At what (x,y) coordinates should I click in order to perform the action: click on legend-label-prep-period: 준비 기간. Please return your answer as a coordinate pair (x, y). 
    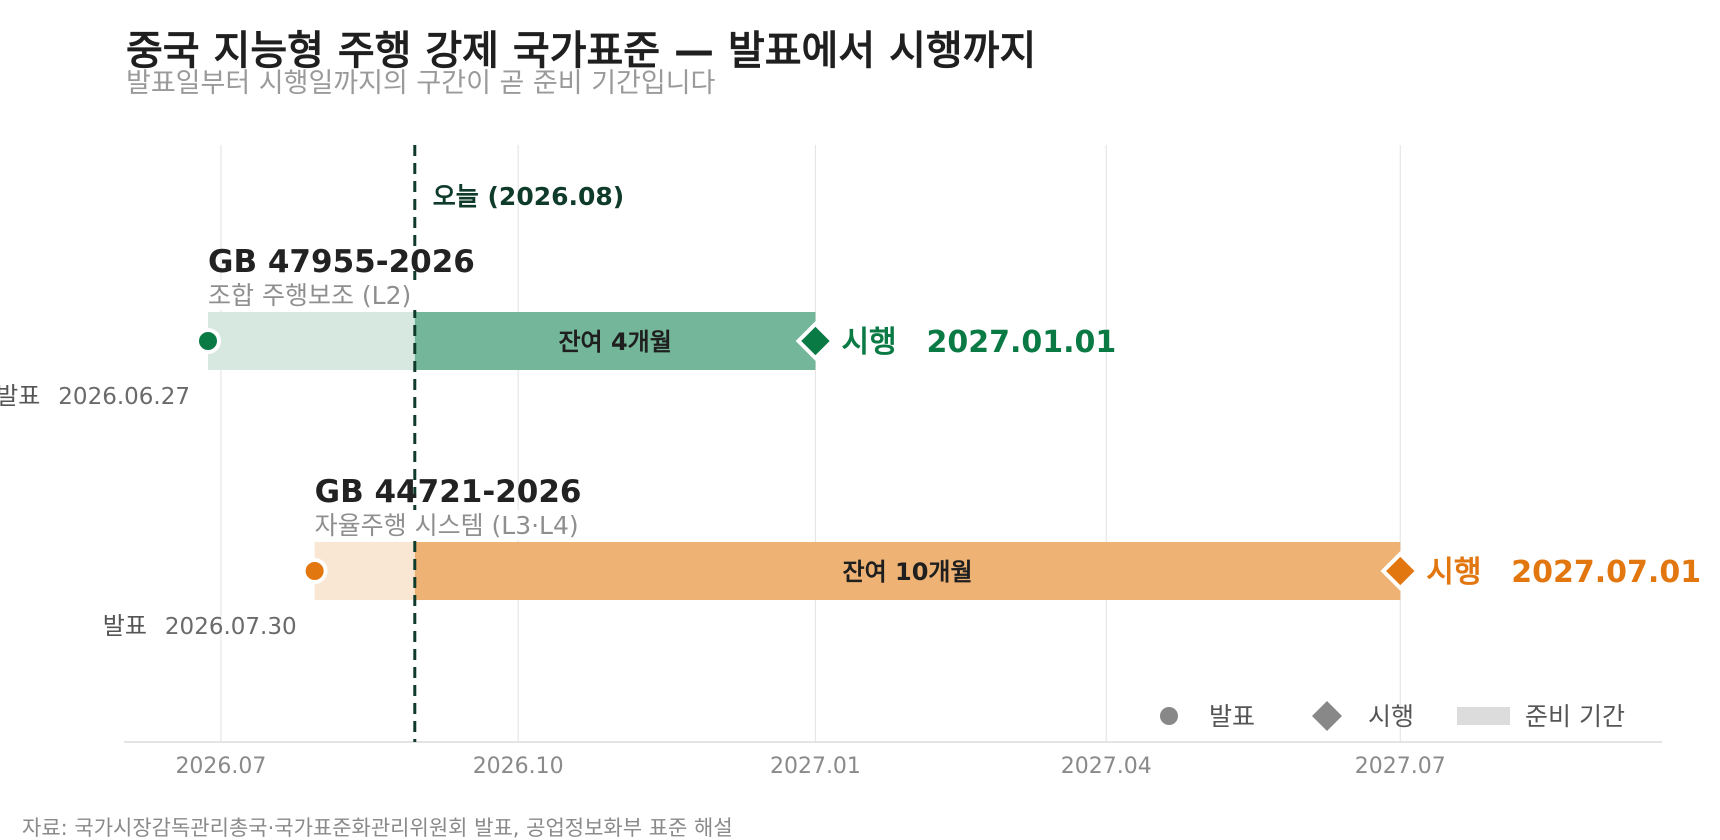
    Looking at the image, I should click on (1575, 716).